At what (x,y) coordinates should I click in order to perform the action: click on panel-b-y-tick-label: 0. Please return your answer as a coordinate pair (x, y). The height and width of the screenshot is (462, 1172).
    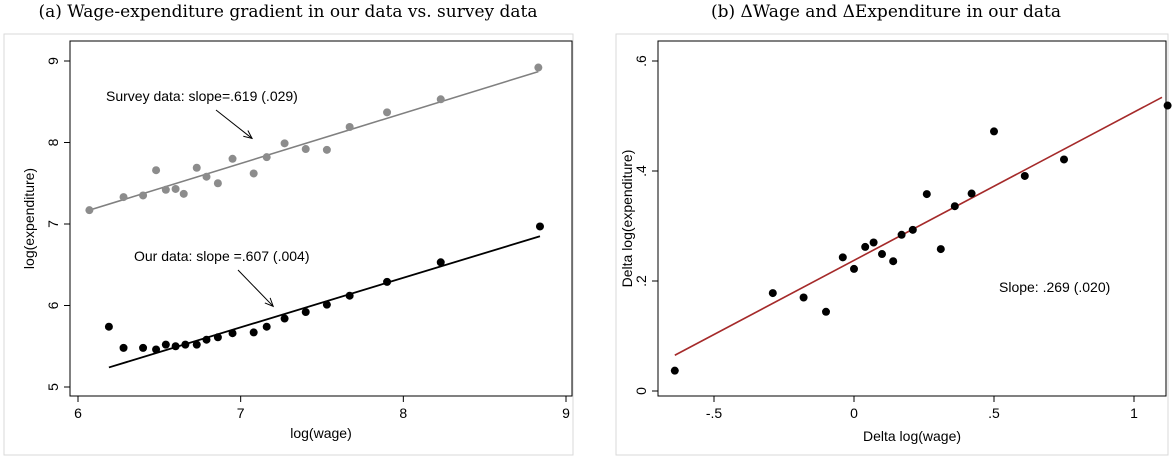
    Looking at the image, I should click on (641, 391).